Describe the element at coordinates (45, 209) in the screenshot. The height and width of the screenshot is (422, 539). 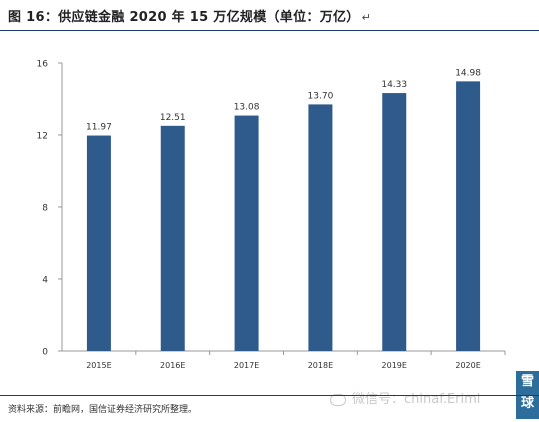
I see `y-tick-label: 8` at that location.